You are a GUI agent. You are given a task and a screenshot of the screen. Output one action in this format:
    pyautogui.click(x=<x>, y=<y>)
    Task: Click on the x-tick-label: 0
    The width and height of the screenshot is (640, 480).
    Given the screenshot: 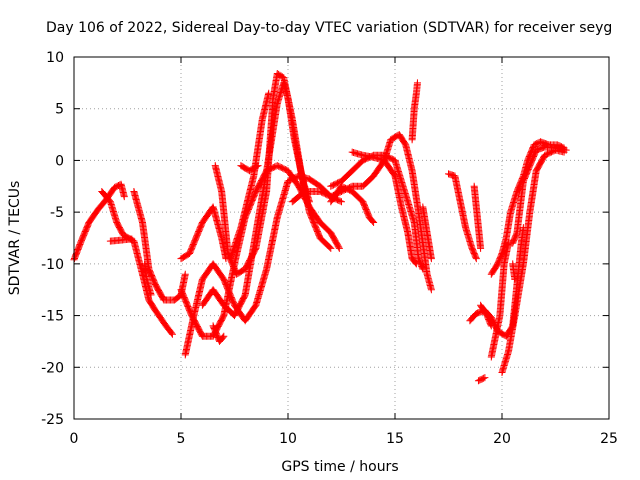 What is the action you would take?
    pyautogui.click(x=74, y=439)
    